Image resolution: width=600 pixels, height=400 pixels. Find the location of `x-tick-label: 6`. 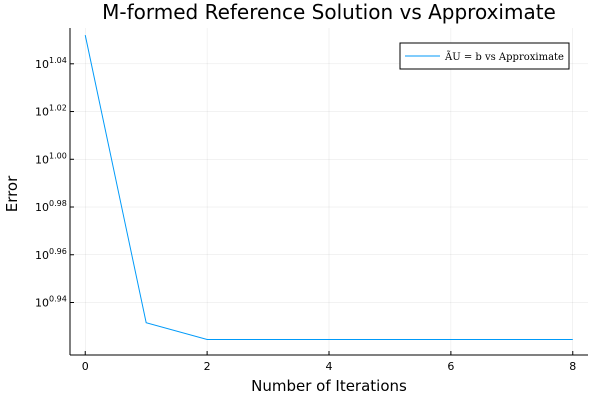

x-tick-label: 6 is located at coordinates (450, 366).